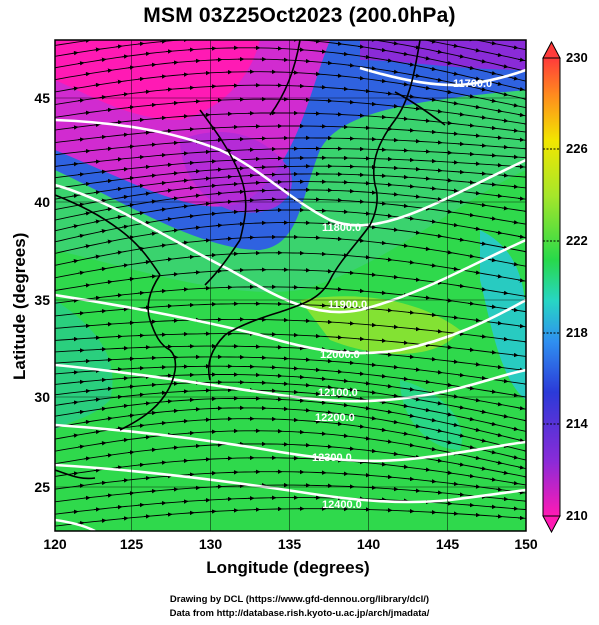  I want to click on x-axis-label: Longitude (degrees), so click(288, 567).